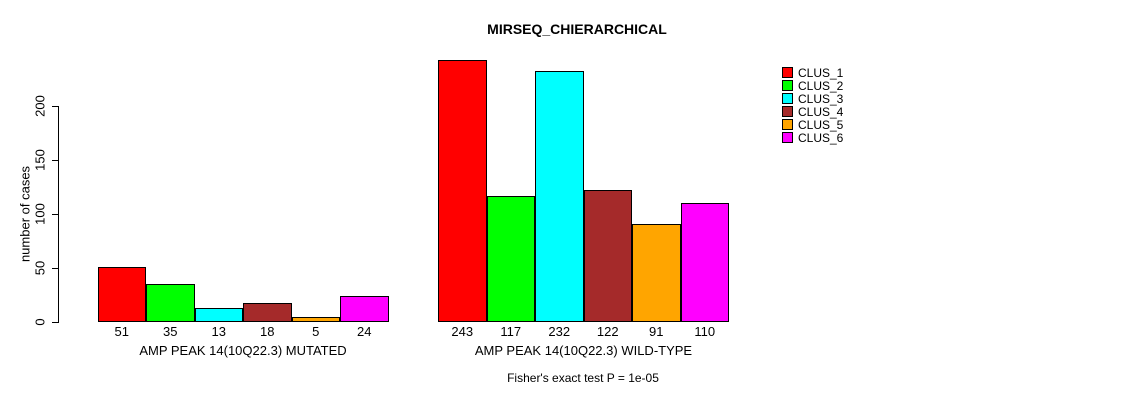 The height and width of the screenshot is (400, 1140). I want to click on bar-value-label: 5, so click(316, 331).